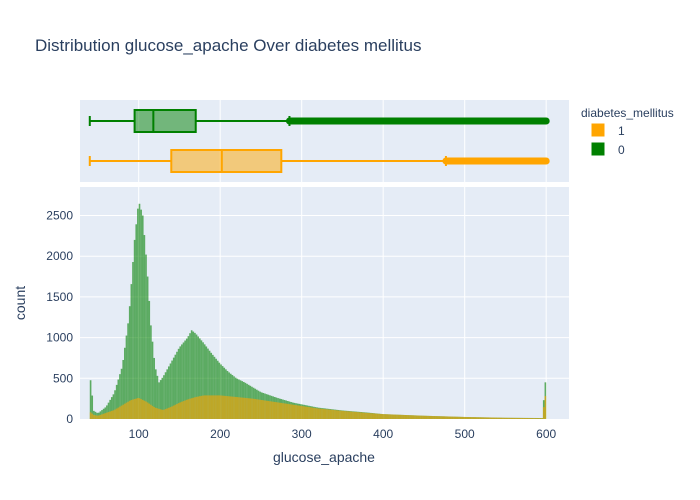 Image resolution: width=700 pixels, height=500 pixels. Describe the element at coordinates (59, 256) in the screenshot. I see `y-tick-label: 2000` at that location.